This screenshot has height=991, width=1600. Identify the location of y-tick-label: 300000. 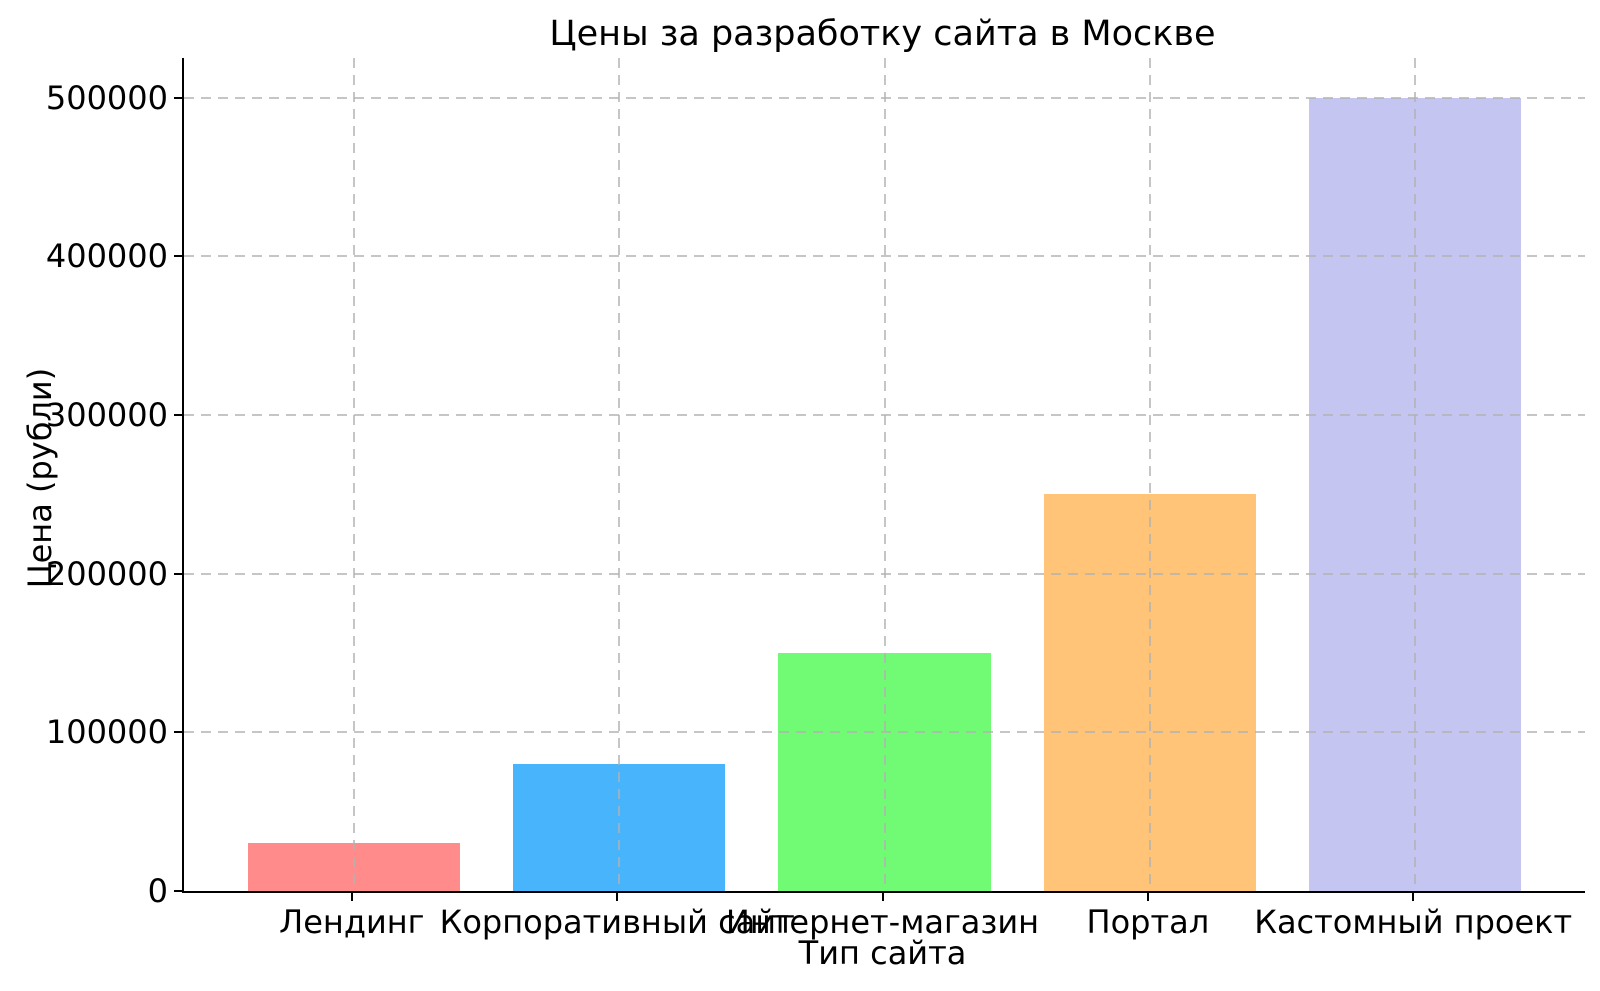
(106, 415).